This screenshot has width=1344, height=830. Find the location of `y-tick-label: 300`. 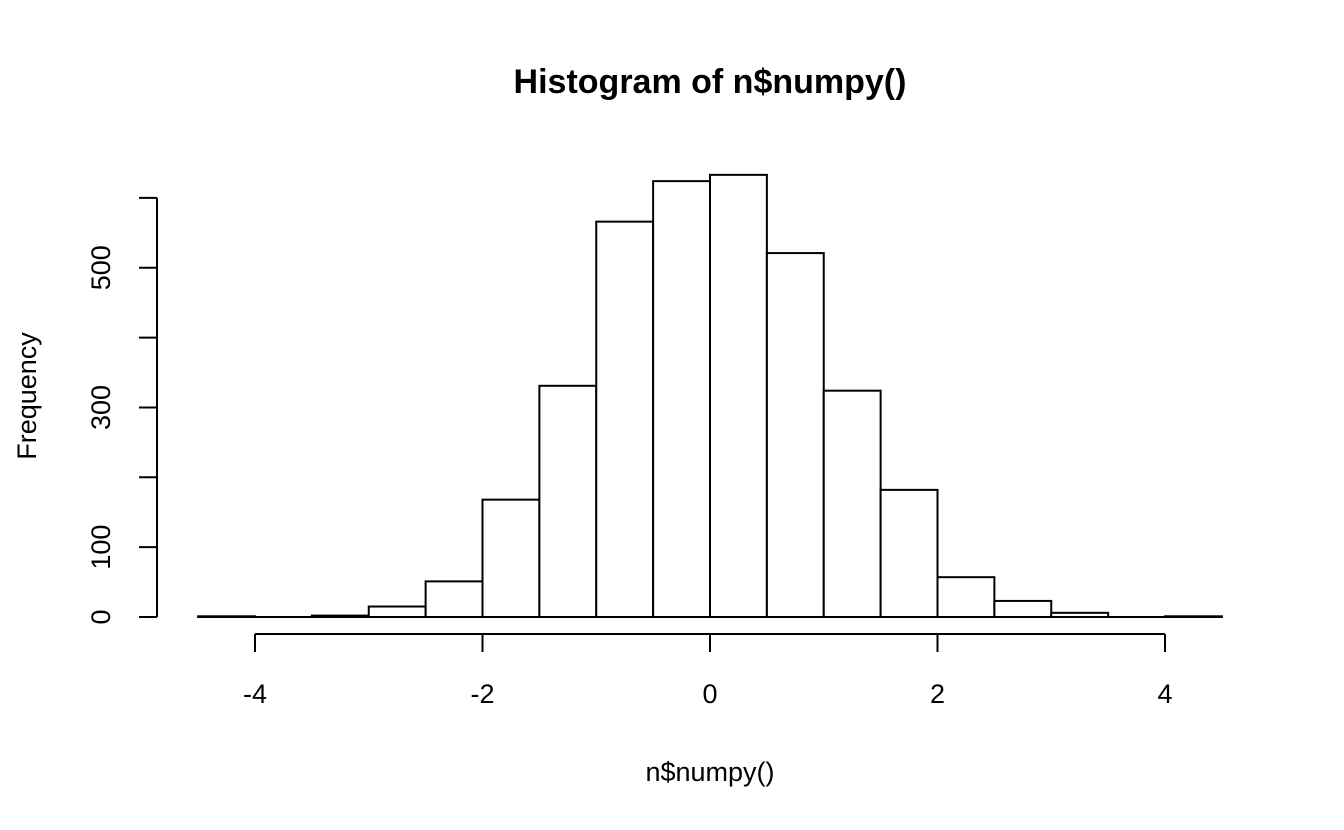

y-tick-label: 300 is located at coordinates (101, 407).